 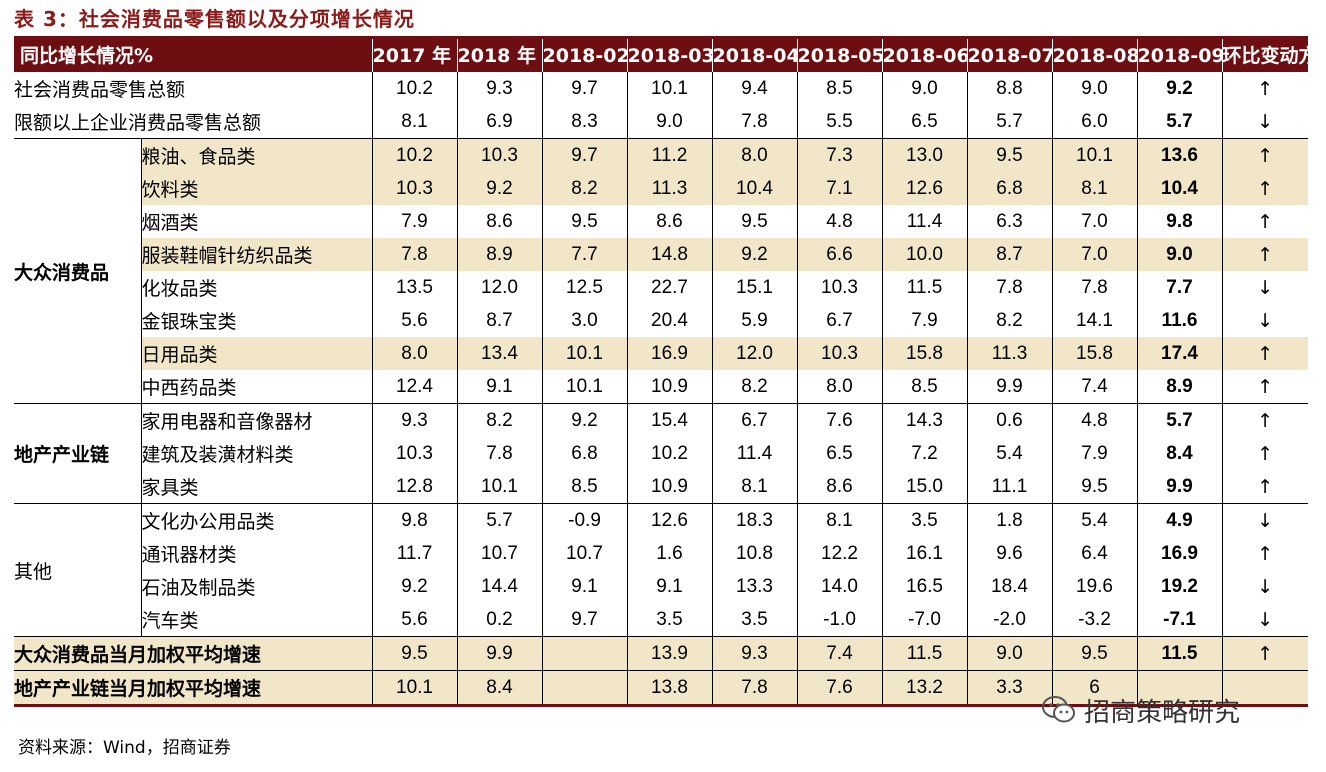 What do you see at coordinates (1094, 254) in the screenshot?
I see `value-cell: 7.0` at bounding box center [1094, 254].